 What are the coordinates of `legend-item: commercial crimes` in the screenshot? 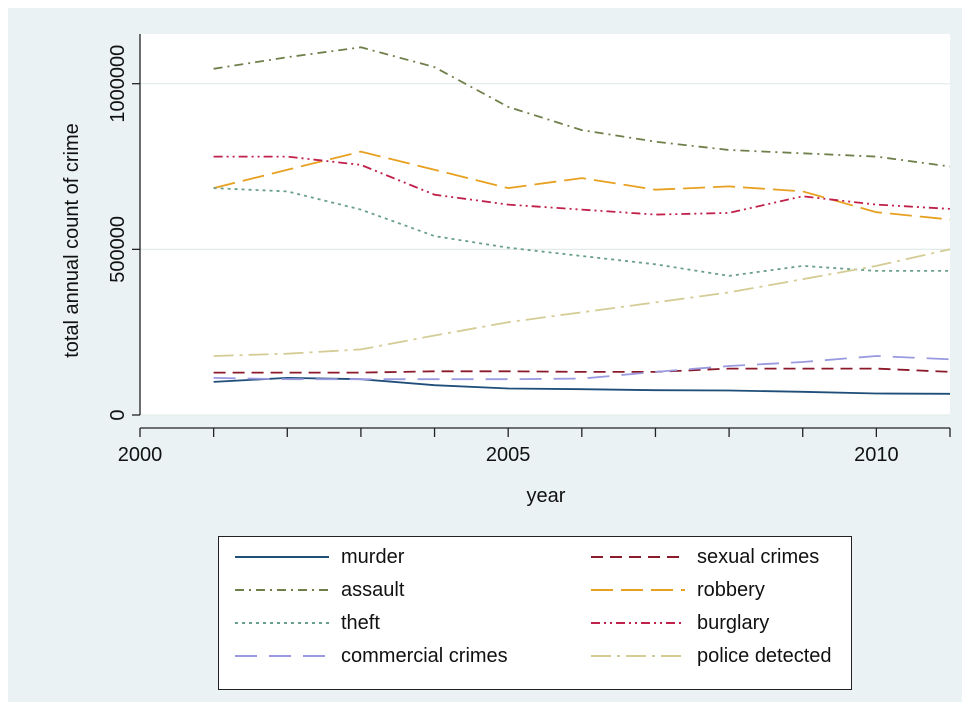 It's located at (371, 656).